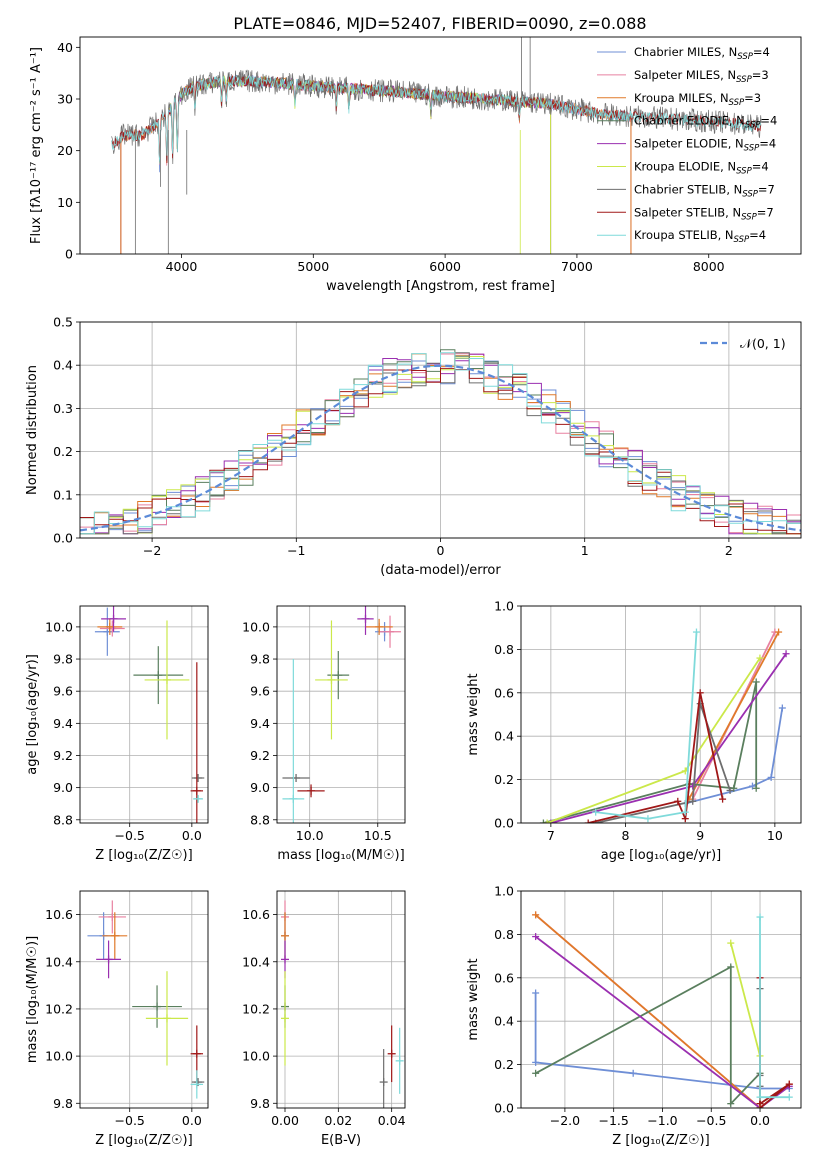 This screenshot has height=1170, width=819. What do you see at coordinates (577, 266) in the screenshot?
I see `tick-label-x: 7000` at bounding box center [577, 266].